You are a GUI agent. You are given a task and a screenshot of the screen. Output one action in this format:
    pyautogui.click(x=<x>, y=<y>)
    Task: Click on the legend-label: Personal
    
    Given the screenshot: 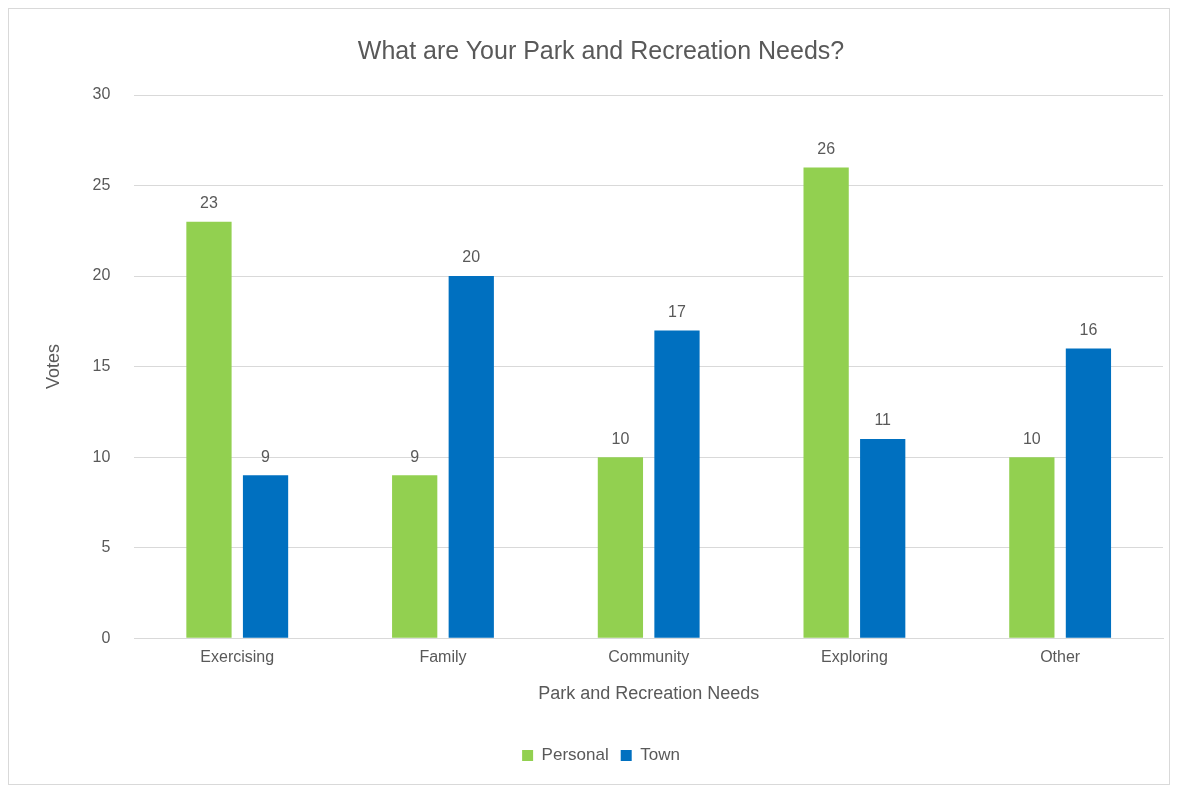 What is the action you would take?
    pyautogui.click(x=575, y=755)
    